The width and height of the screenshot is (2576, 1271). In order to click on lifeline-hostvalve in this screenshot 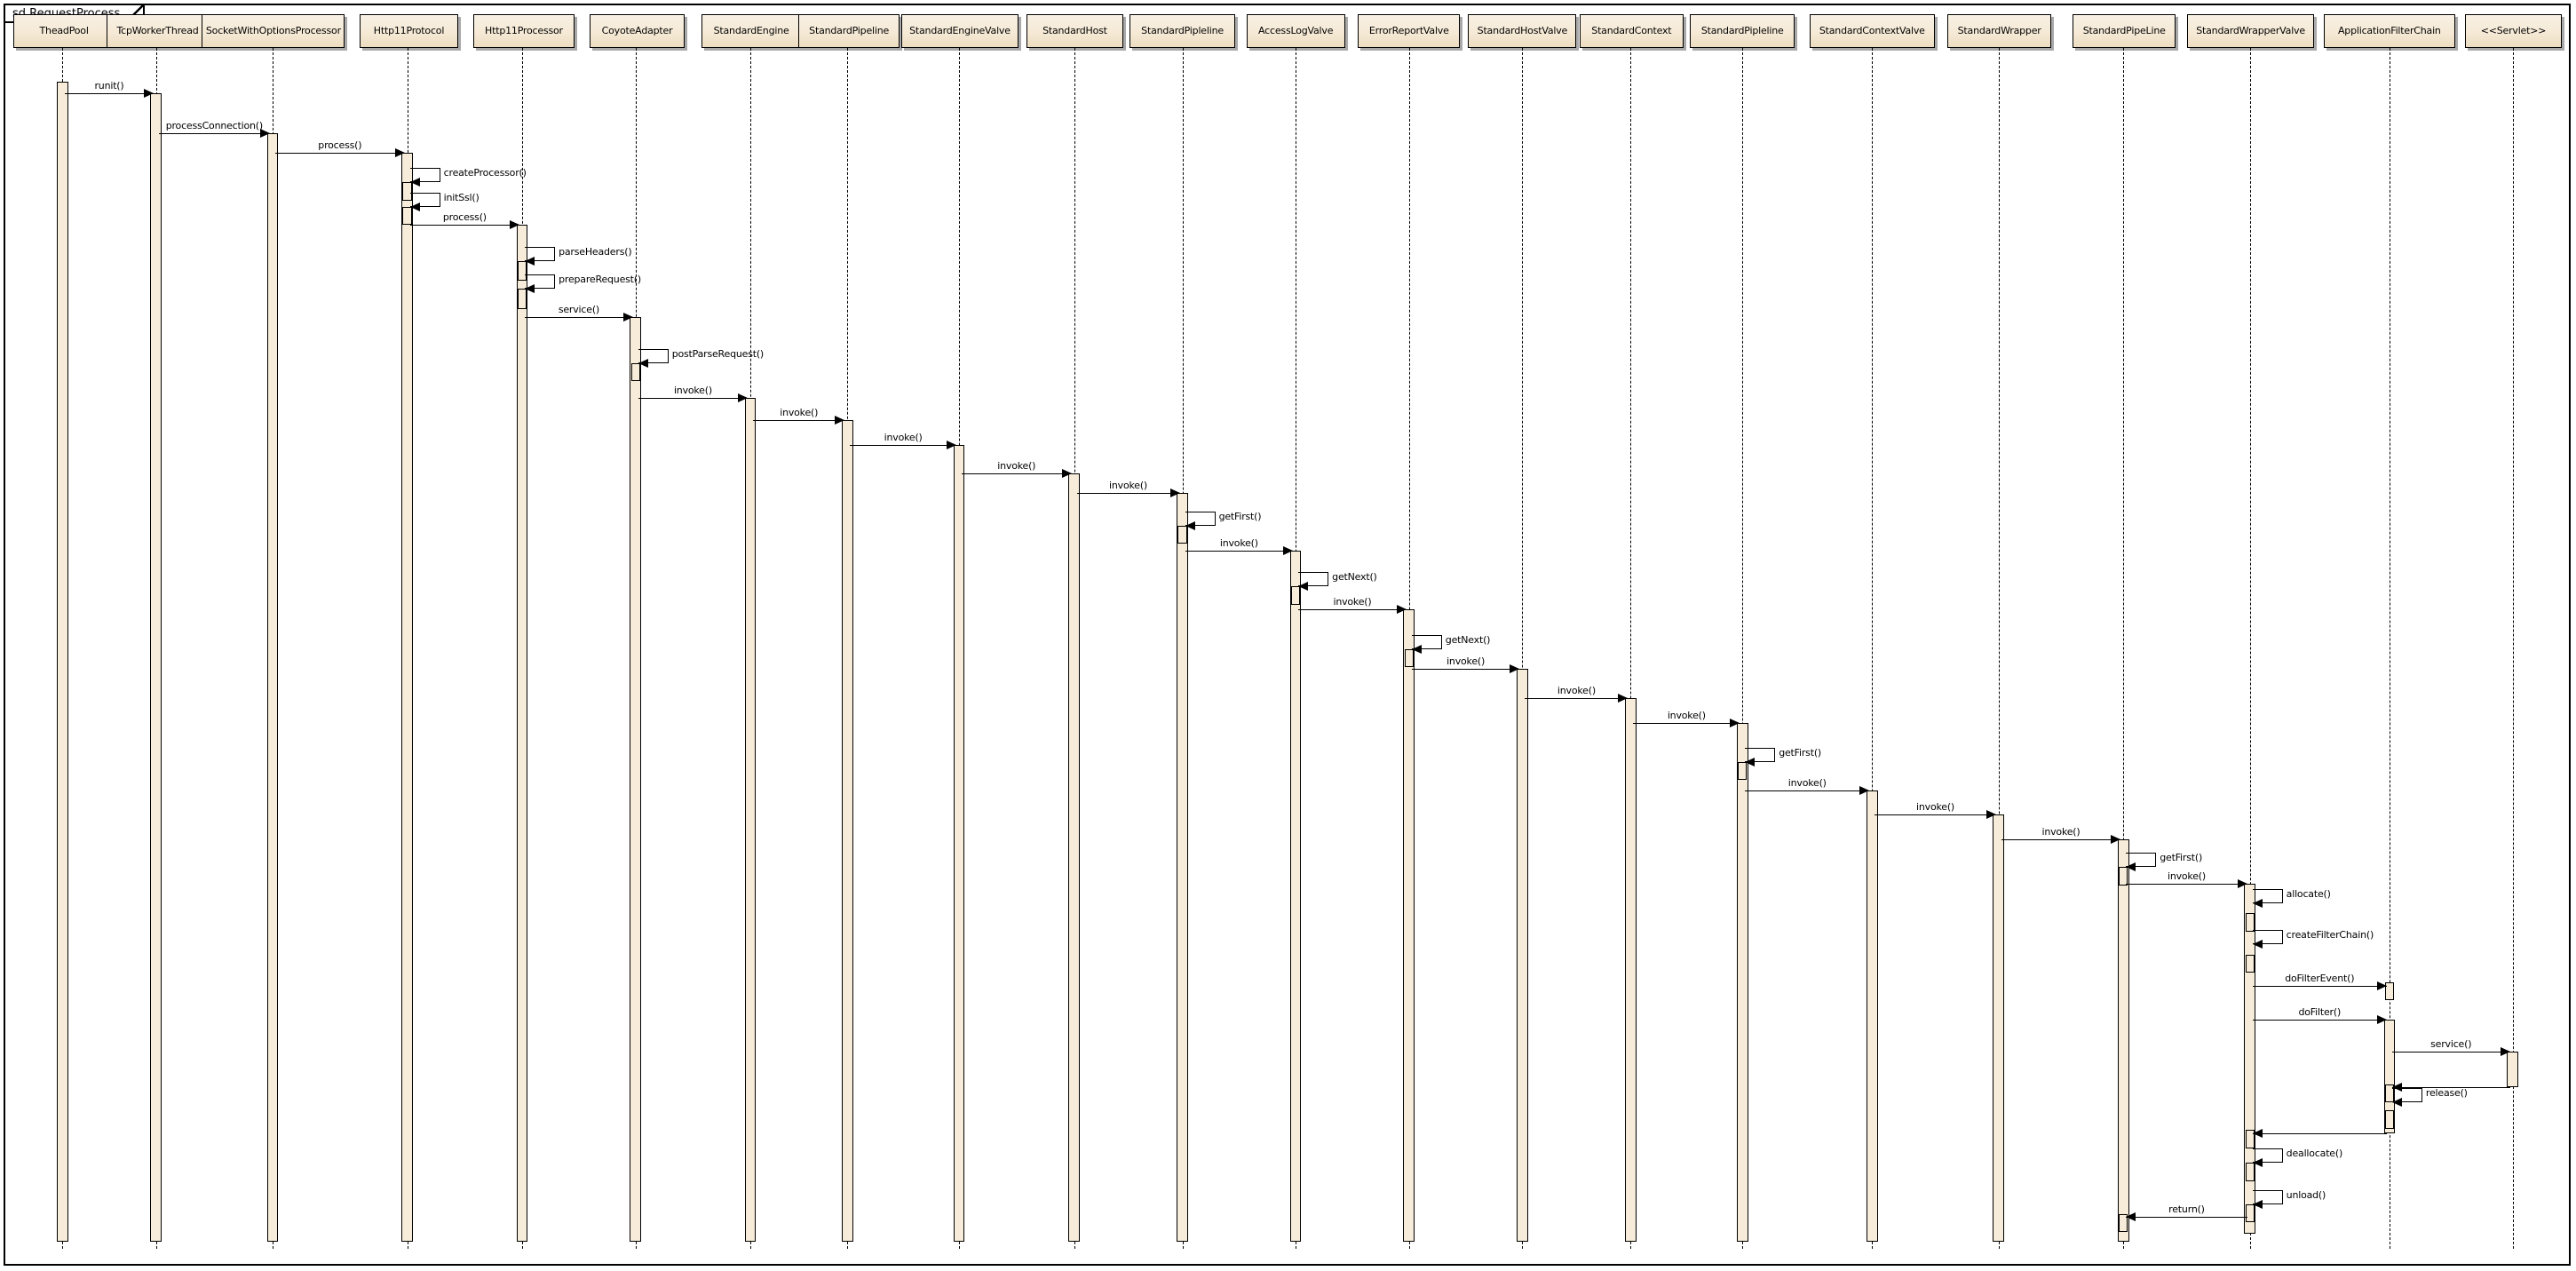, I will do `click(1523, 649)`.